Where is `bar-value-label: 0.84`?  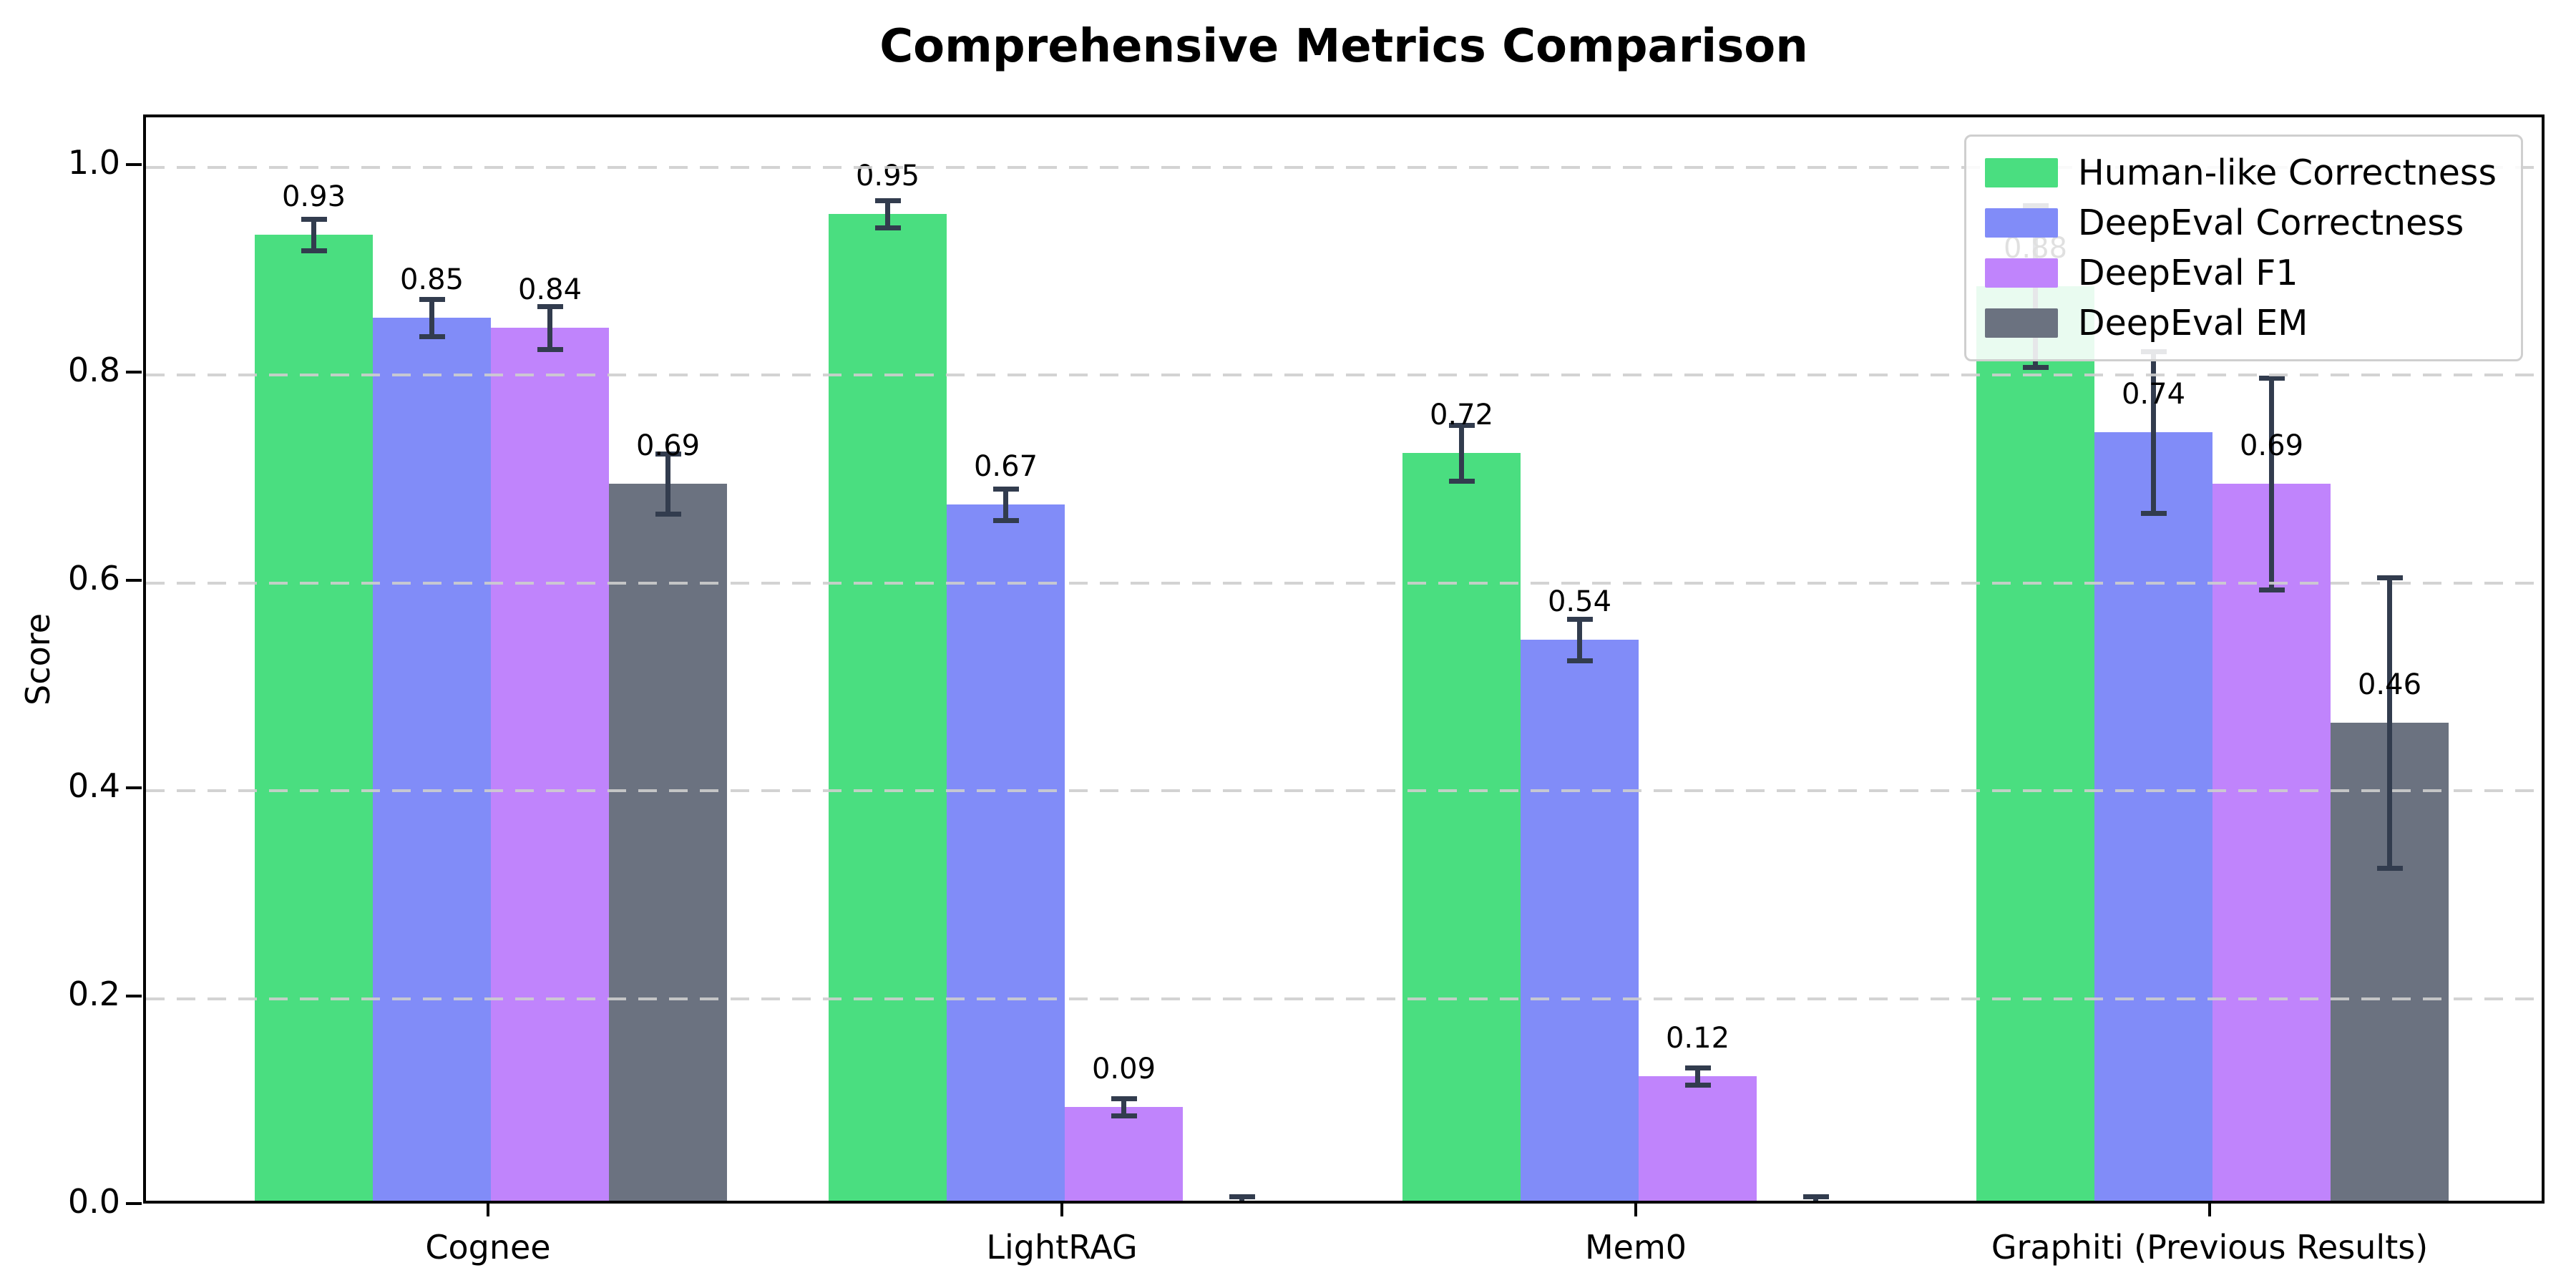 bar-value-label: 0.84 is located at coordinates (549, 289).